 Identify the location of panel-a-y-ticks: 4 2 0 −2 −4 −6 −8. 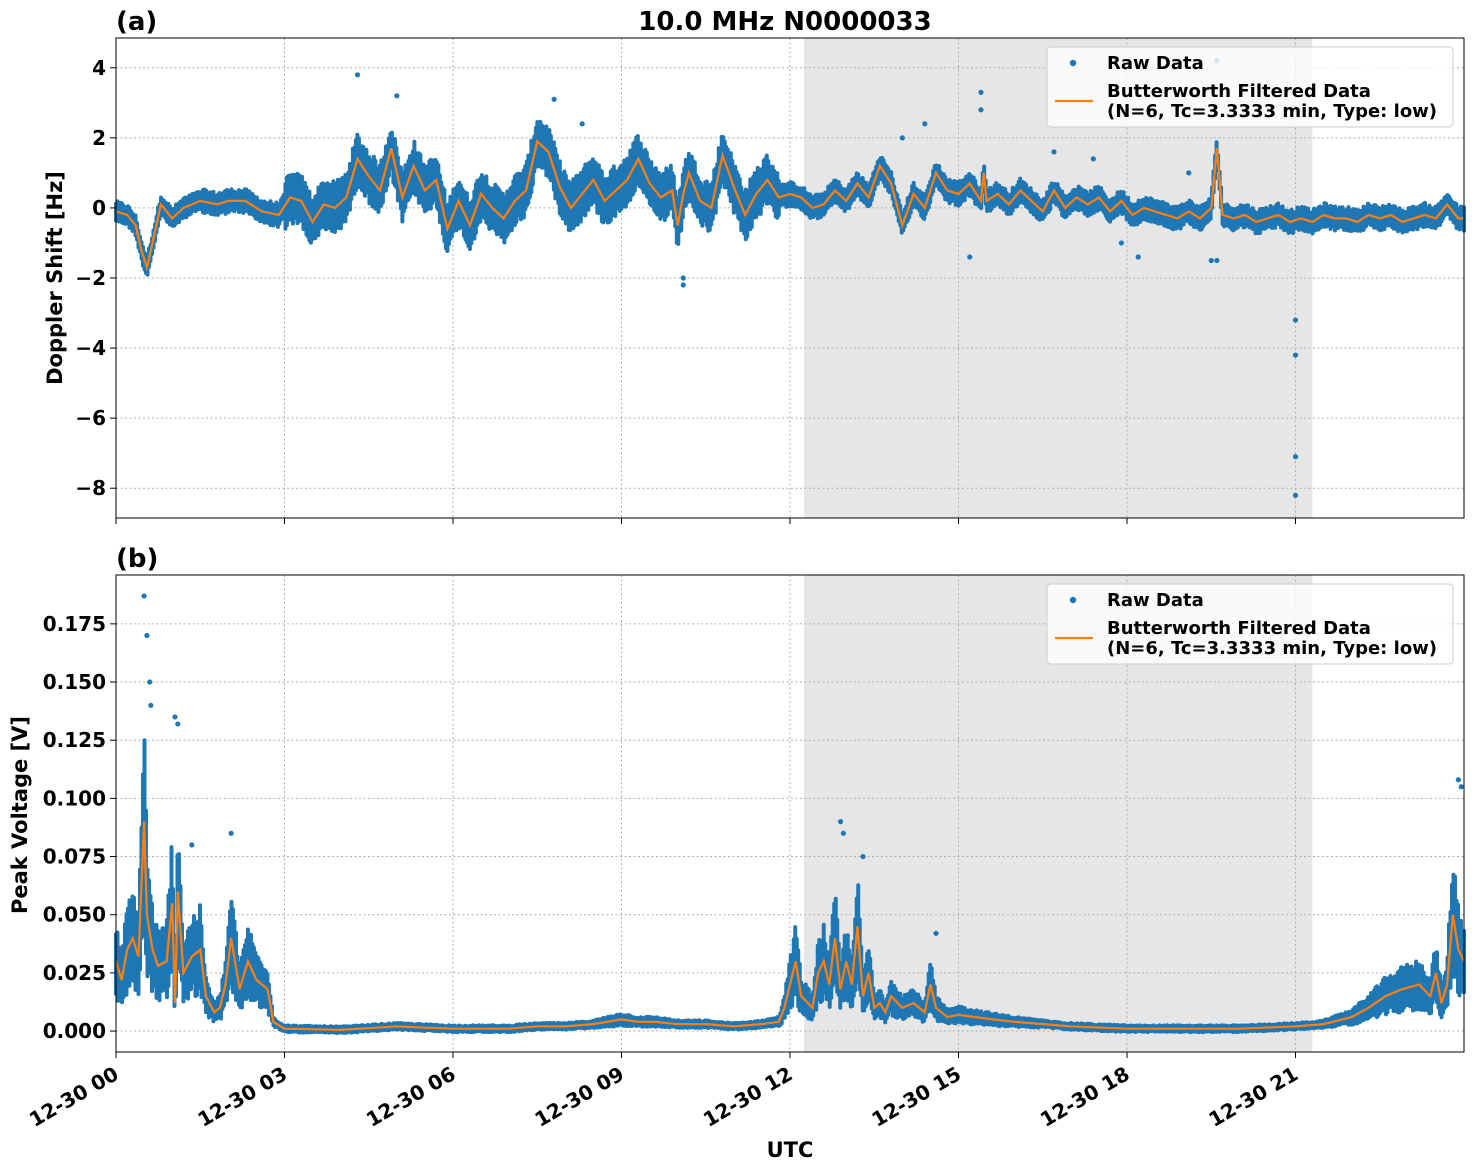
(95, 278).